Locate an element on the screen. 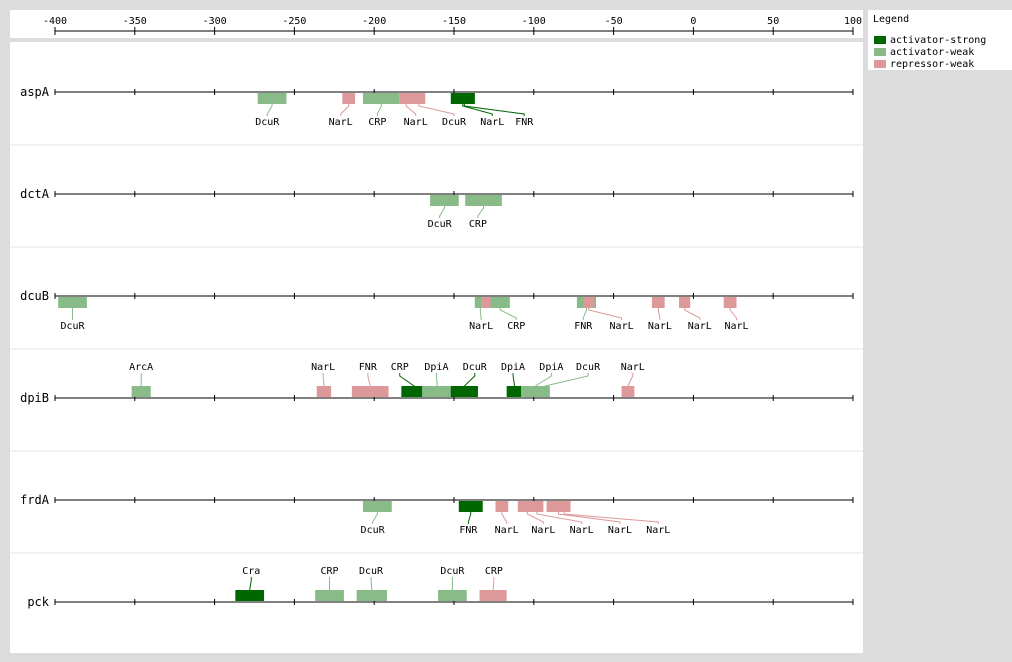 The width and height of the screenshot is (1012, 662). binding-site-arca is located at coordinates (141, 391).